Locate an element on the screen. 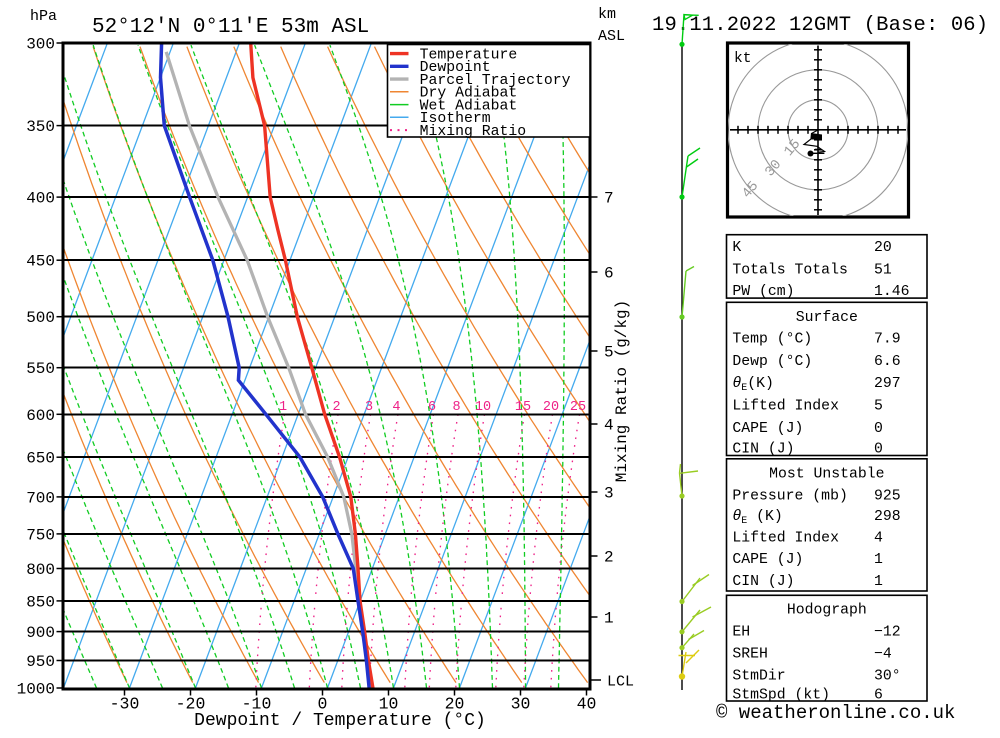 This screenshot has height=738, width=1000. svg-text: 850 is located at coordinates (40, 602).